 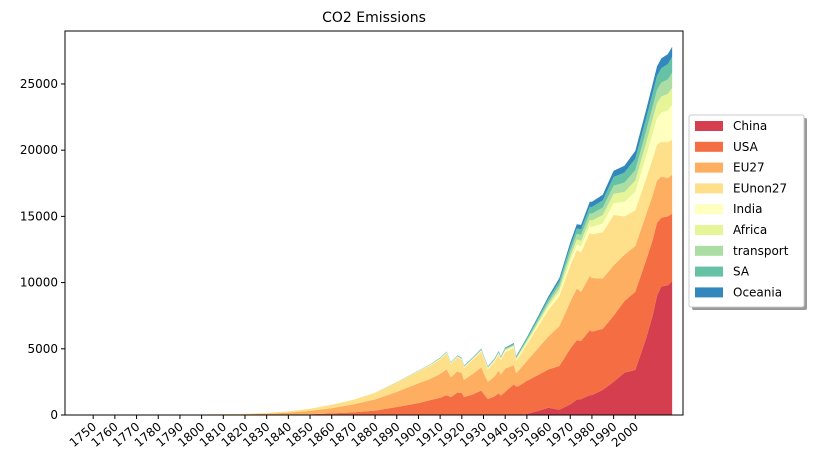 What do you see at coordinates (709, 230) in the screenshot?
I see `legend-swatch-africa` at bounding box center [709, 230].